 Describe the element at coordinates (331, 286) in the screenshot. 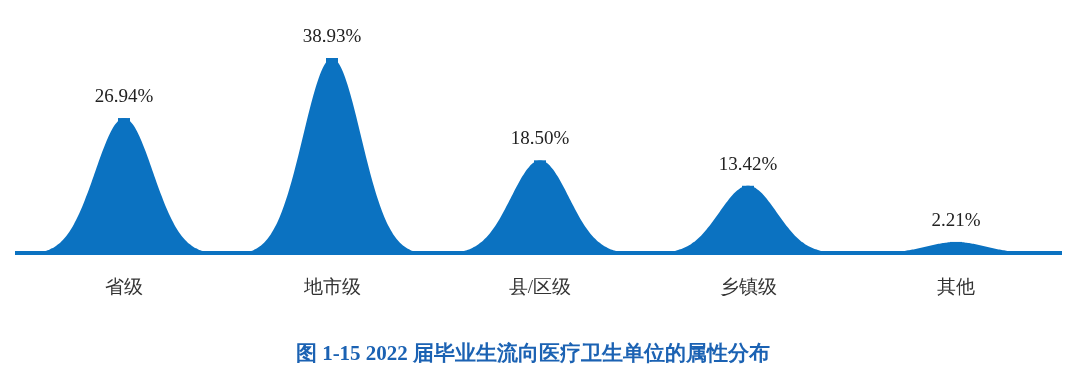

I see `x-tick-label: 地市级` at that location.